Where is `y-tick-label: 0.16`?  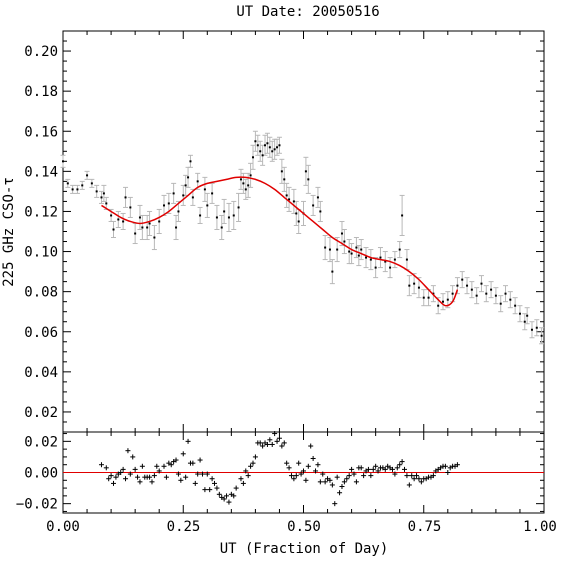
y-tick-label: 0.16 is located at coordinates (41, 132).